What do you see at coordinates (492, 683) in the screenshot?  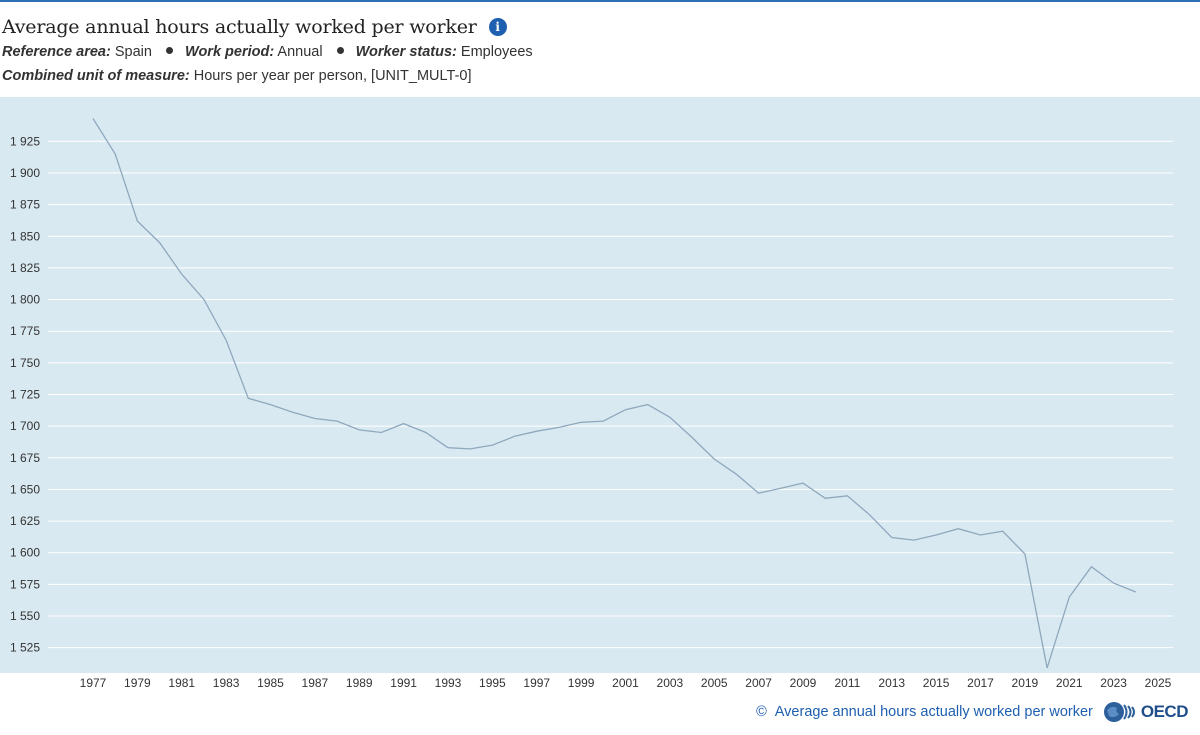 I see `x-tick-label: 1995` at bounding box center [492, 683].